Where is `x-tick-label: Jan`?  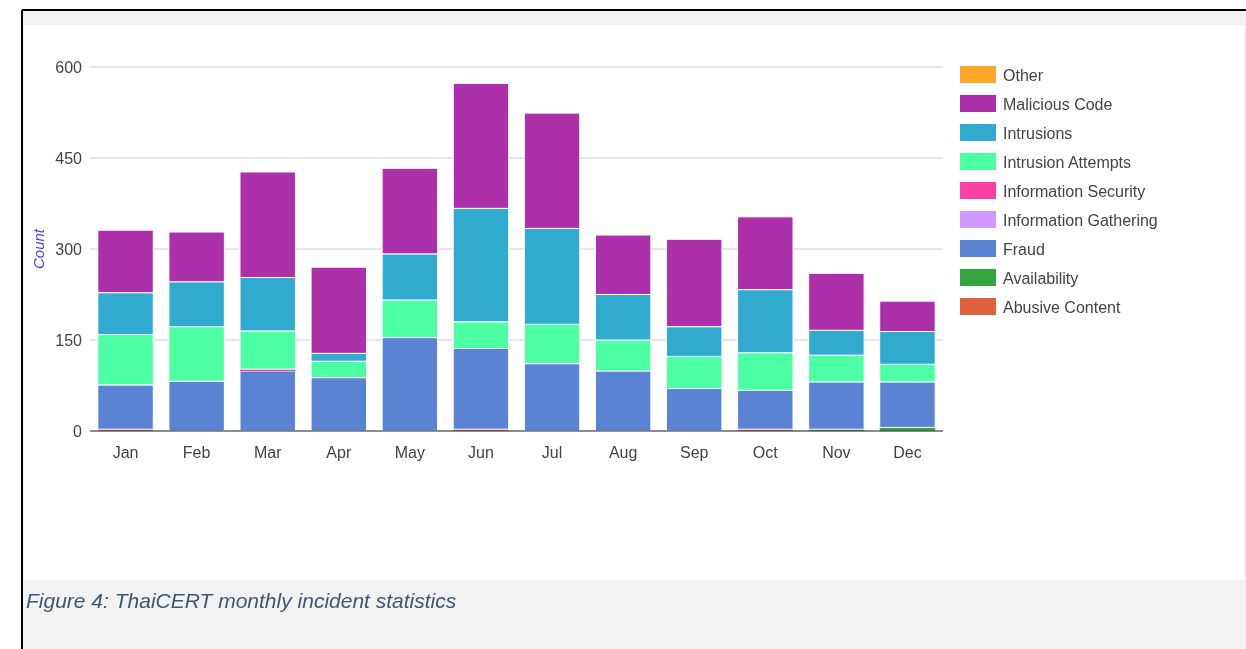
x-tick-label: Jan is located at coordinates (125, 452).